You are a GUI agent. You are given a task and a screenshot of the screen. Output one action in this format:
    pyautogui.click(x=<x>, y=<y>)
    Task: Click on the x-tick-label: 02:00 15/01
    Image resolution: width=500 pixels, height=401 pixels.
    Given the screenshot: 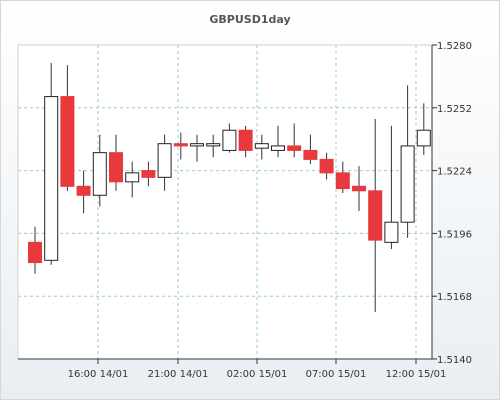 What is the action you would take?
    pyautogui.click(x=257, y=374)
    